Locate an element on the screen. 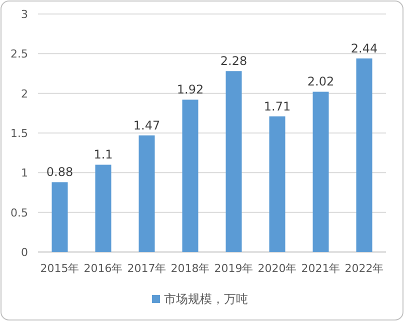 This screenshot has width=404, height=321. y-tick-label: 2 is located at coordinates (24, 93).